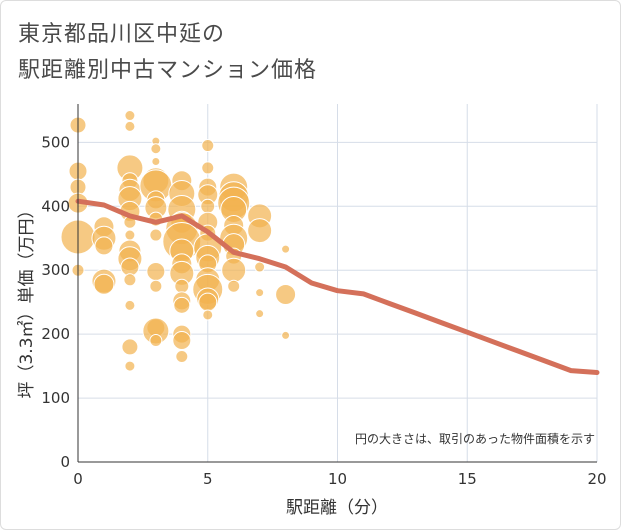 This screenshot has width=621, height=530. Describe the element at coordinates (65, 462) in the screenshot. I see `y-tick-label: 0` at that location.